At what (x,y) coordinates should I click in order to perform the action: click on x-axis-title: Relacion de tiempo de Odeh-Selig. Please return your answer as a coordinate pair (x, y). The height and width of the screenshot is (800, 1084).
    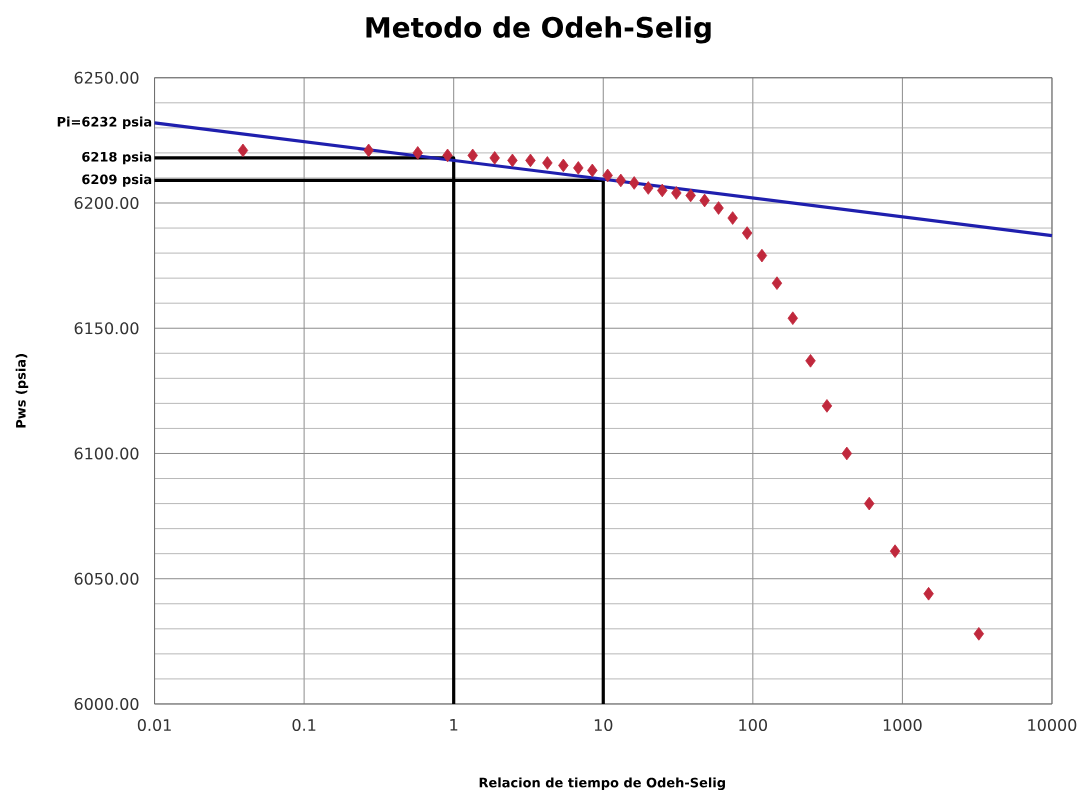
    Looking at the image, I should click on (602, 784).